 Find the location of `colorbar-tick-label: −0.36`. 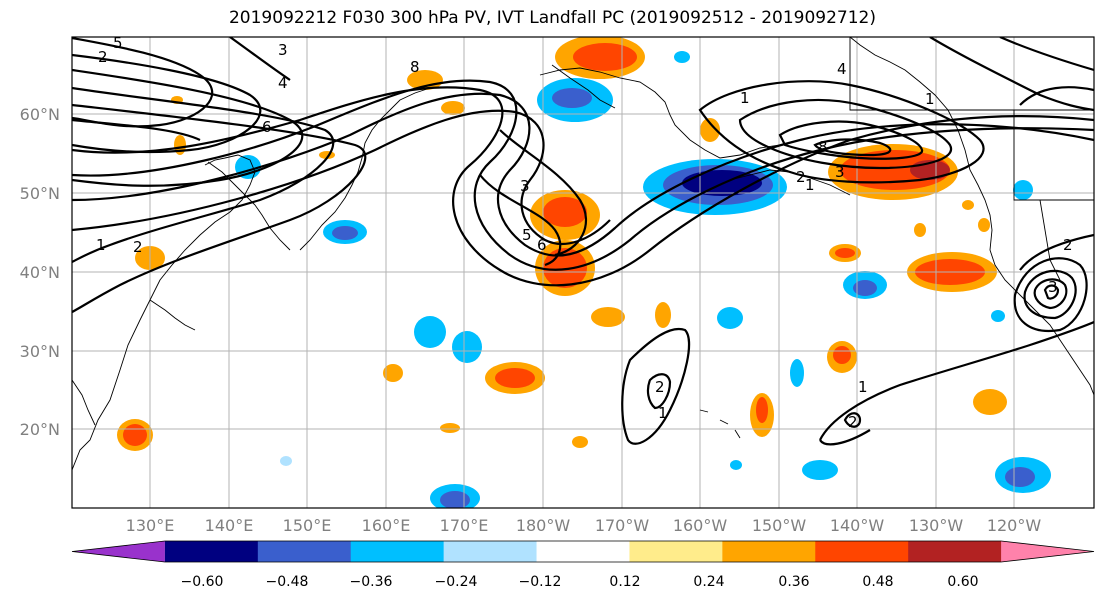

colorbar-tick-label: −0.36 is located at coordinates (371, 582).